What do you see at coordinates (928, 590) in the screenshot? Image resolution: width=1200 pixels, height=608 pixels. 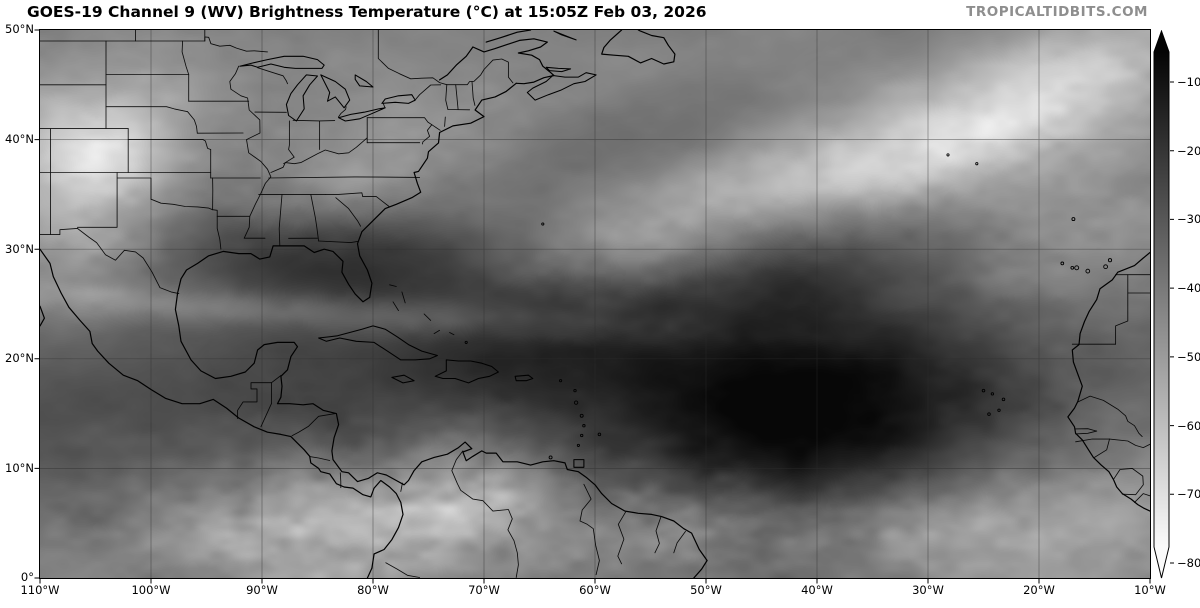 I see `lon-tick-label: 30°W` at bounding box center [928, 590].